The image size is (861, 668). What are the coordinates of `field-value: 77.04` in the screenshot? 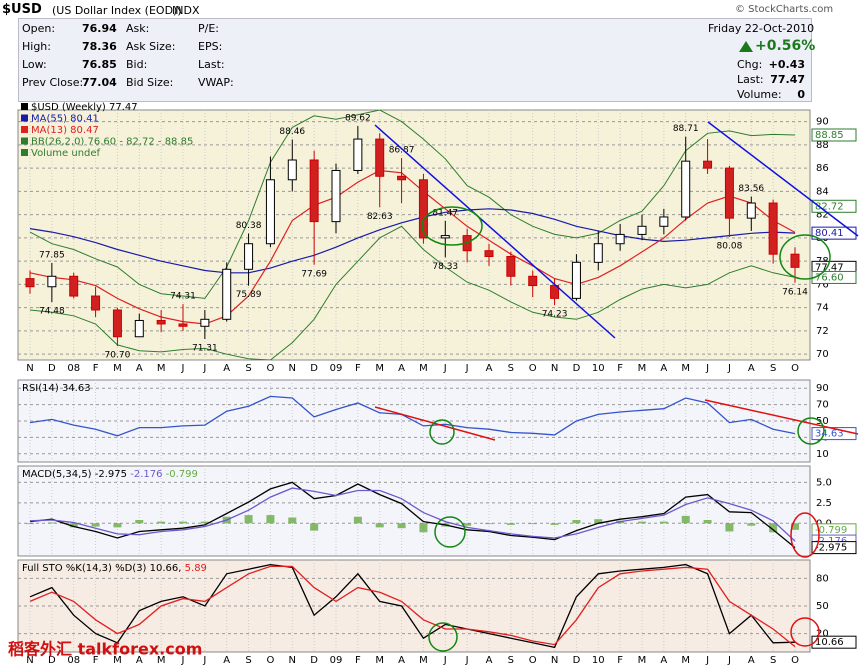 It's located at (99, 82).